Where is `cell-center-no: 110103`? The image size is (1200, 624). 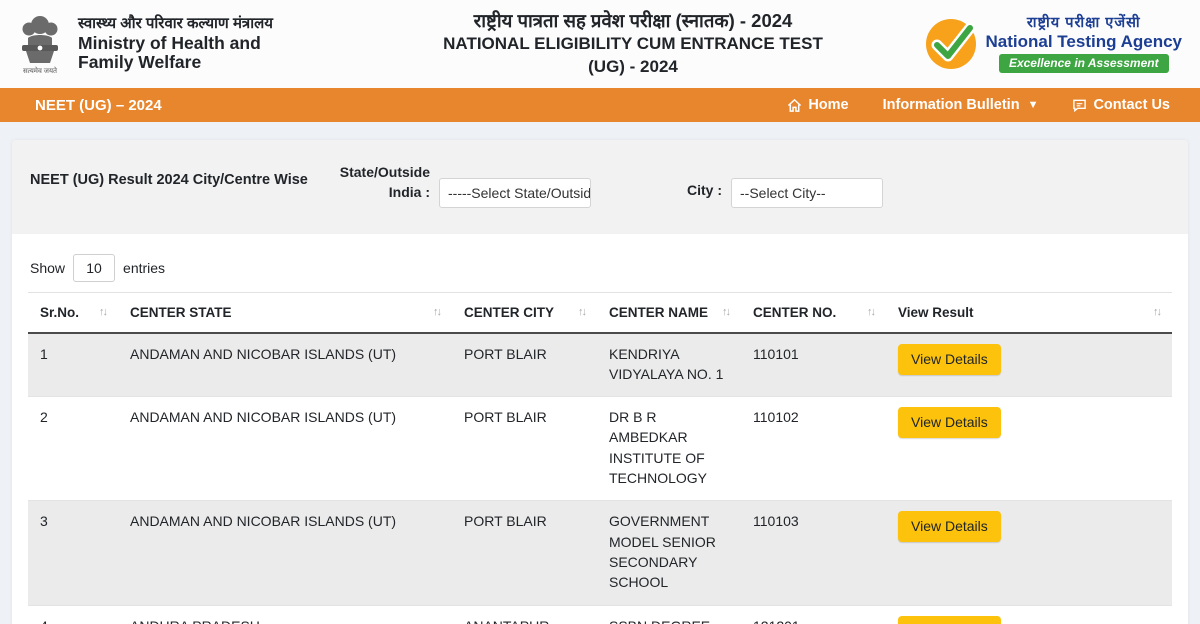 cell-center-no: 110103 is located at coordinates (813, 553).